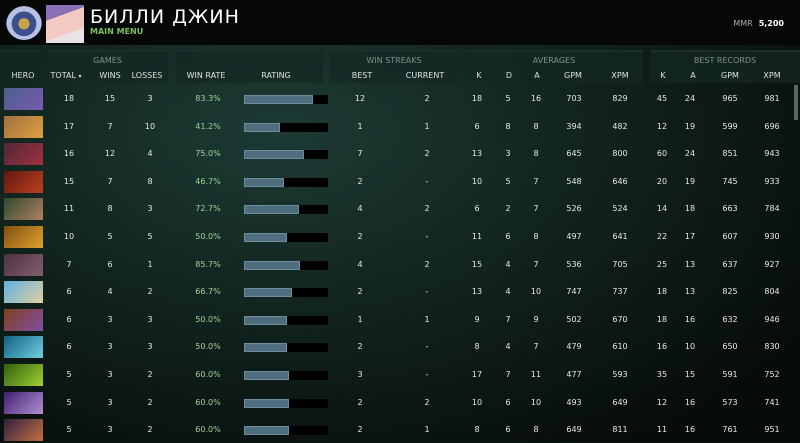 This screenshot has height=443, width=800. What do you see at coordinates (23, 75) in the screenshot?
I see `col-hero: HERO` at bounding box center [23, 75].